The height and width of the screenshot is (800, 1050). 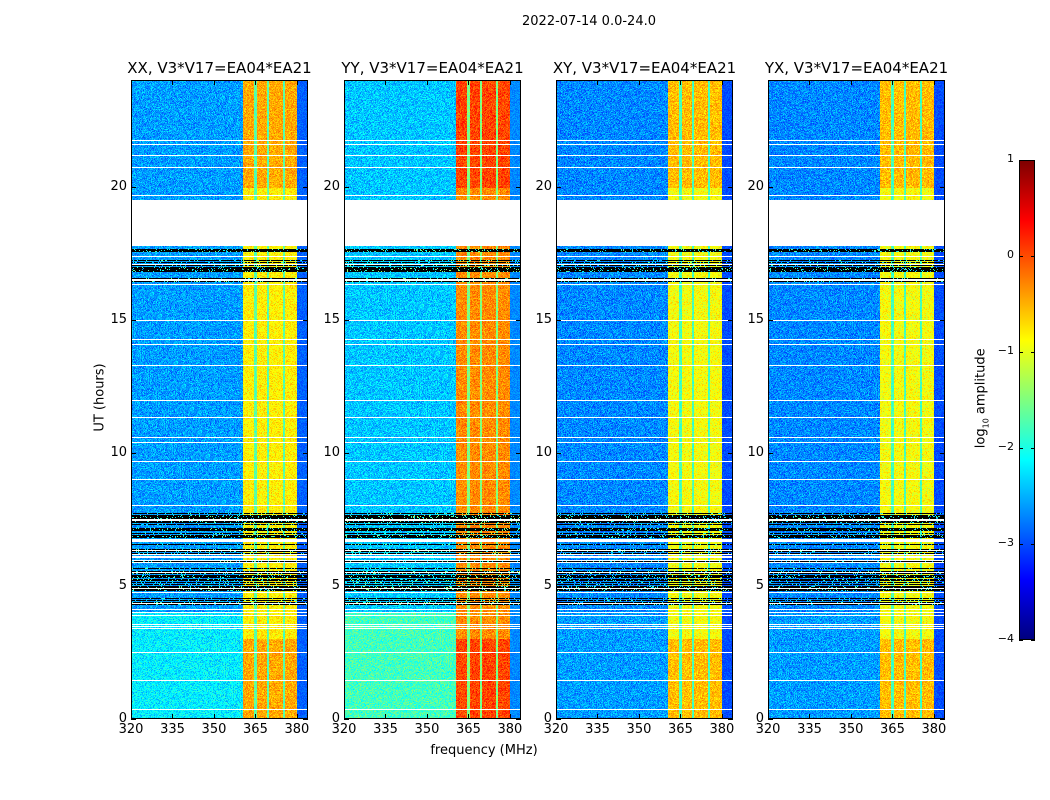 I want to click on panel-title: XX, V3*V17=EA04*EA21, so click(x=219, y=68).